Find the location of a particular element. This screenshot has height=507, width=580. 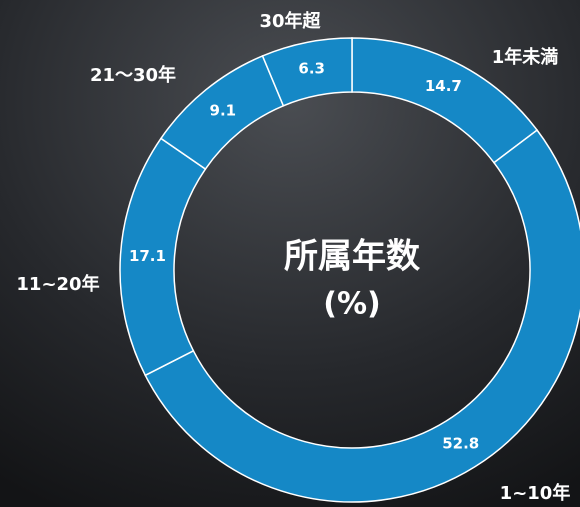

category-label: 21～30年 is located at coordinates (133, 75).